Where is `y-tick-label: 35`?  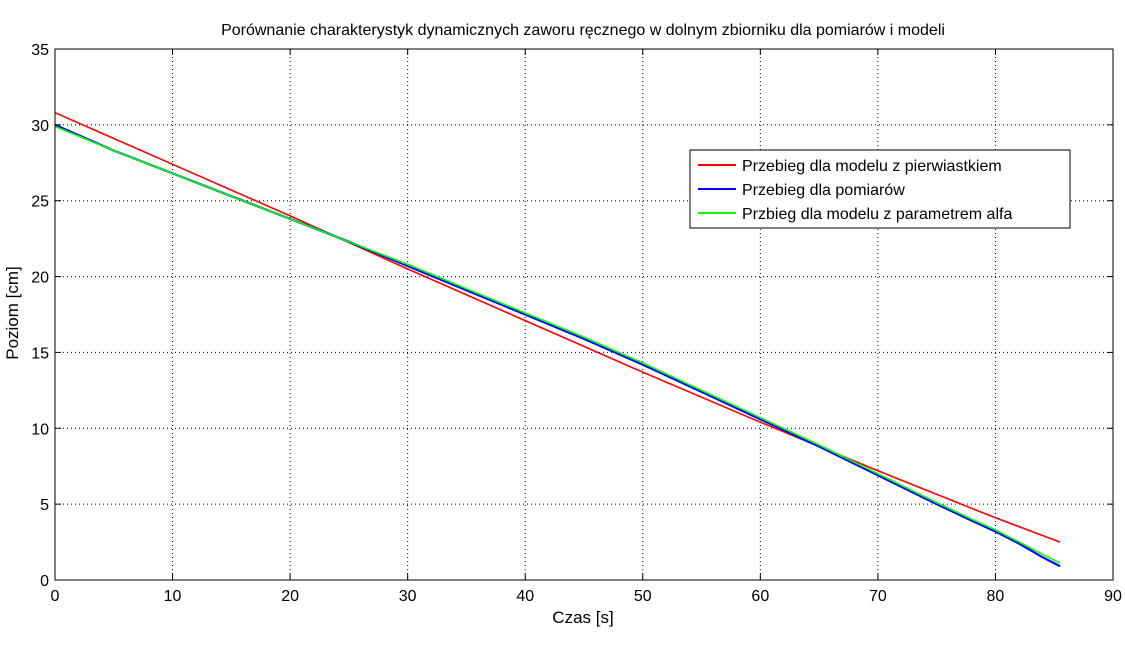 y-tick-label: 35 is located at coordinates (40, 50).